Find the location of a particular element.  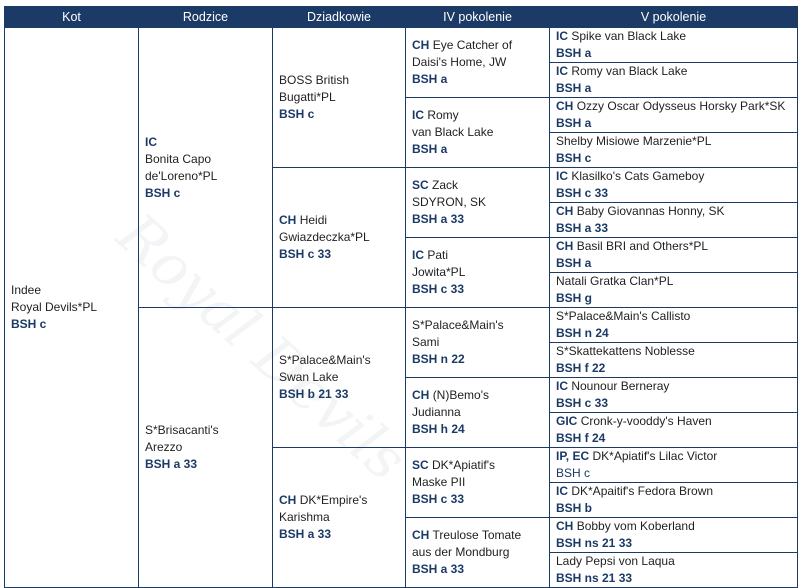

gen5-cell: IC Nounour Berneray BSH c 33 is located at coordinates (673, 395).